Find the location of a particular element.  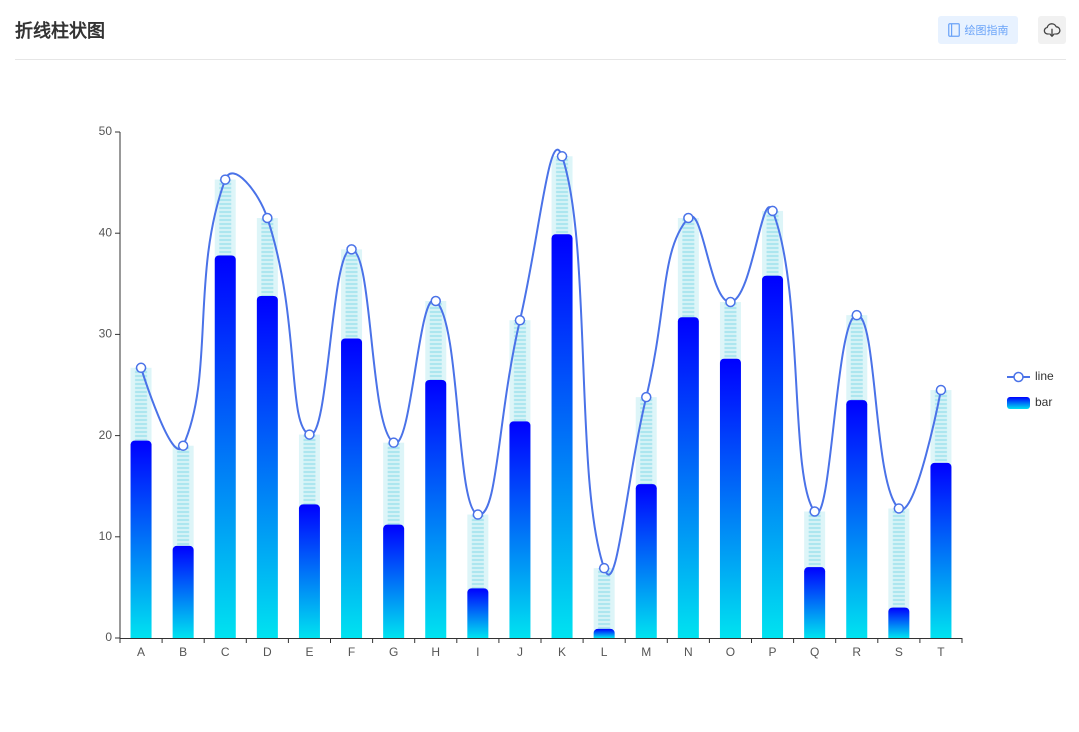

bar-i is located at coordinates (478, 613).